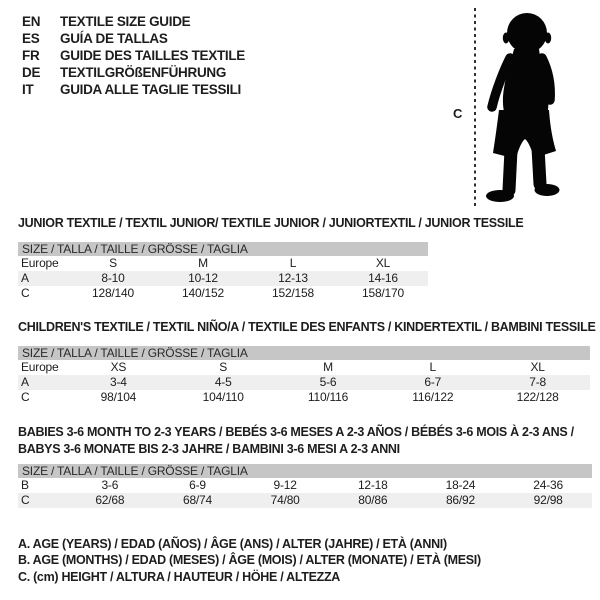  I want to click on cell: 80/86, so click(372, 500).